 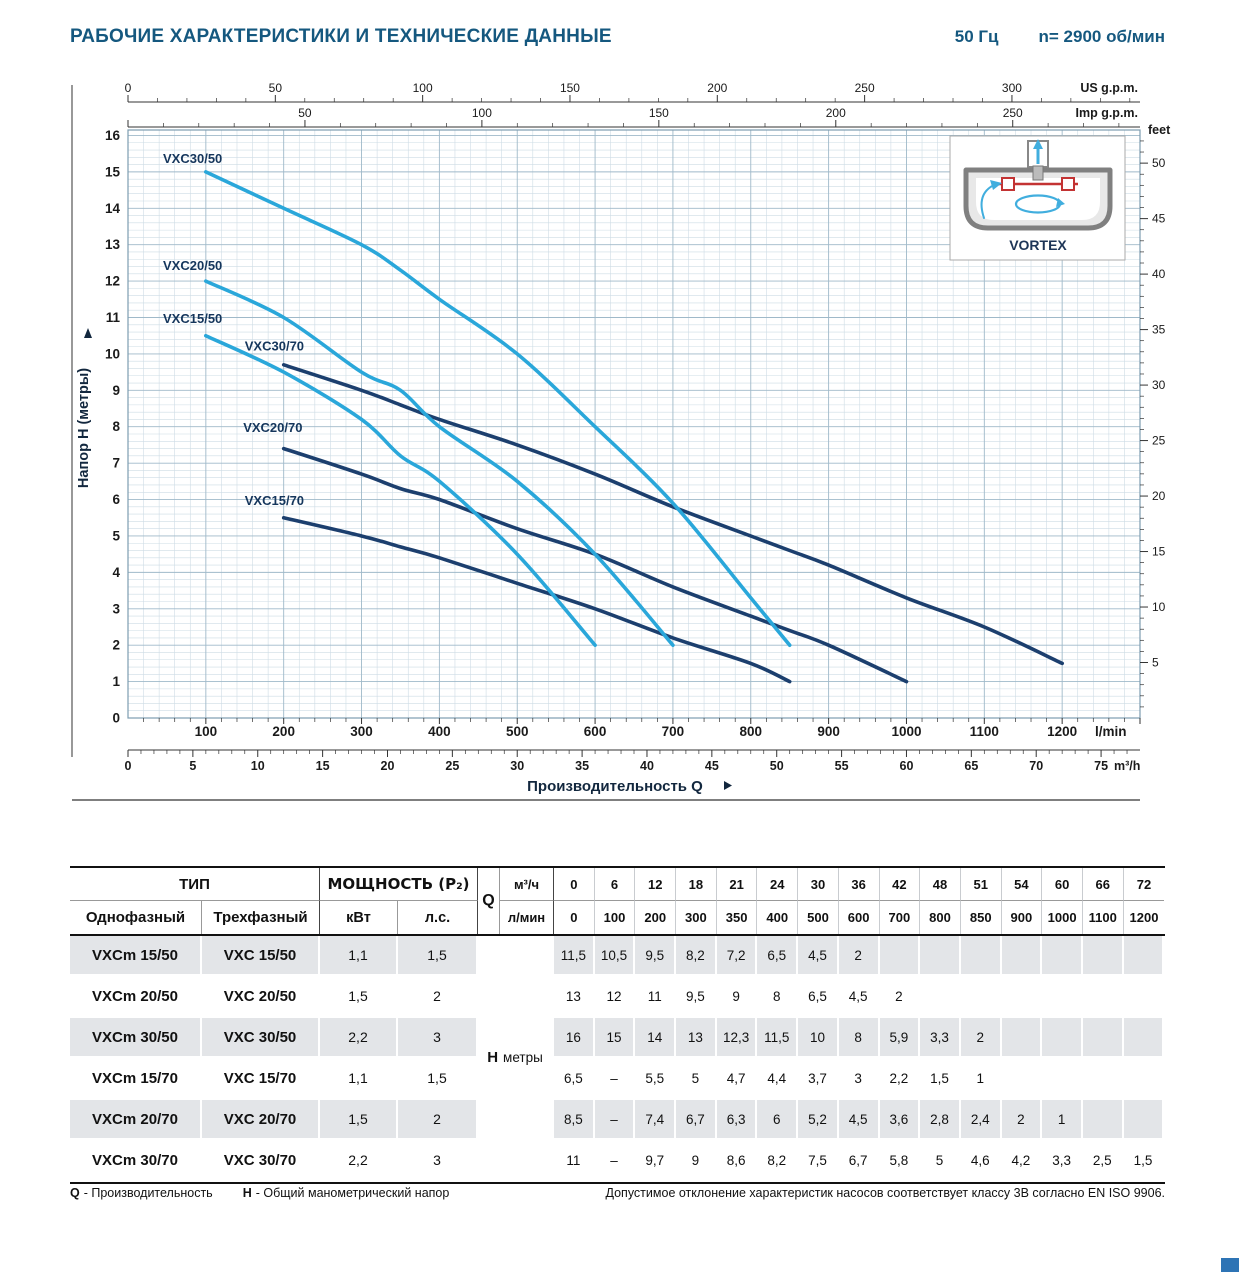 What do you see at coordinates (261, 1120) in the screenshot?
I see `model-three-phase: VXC 20/70` at bounding box center [261, 1120].